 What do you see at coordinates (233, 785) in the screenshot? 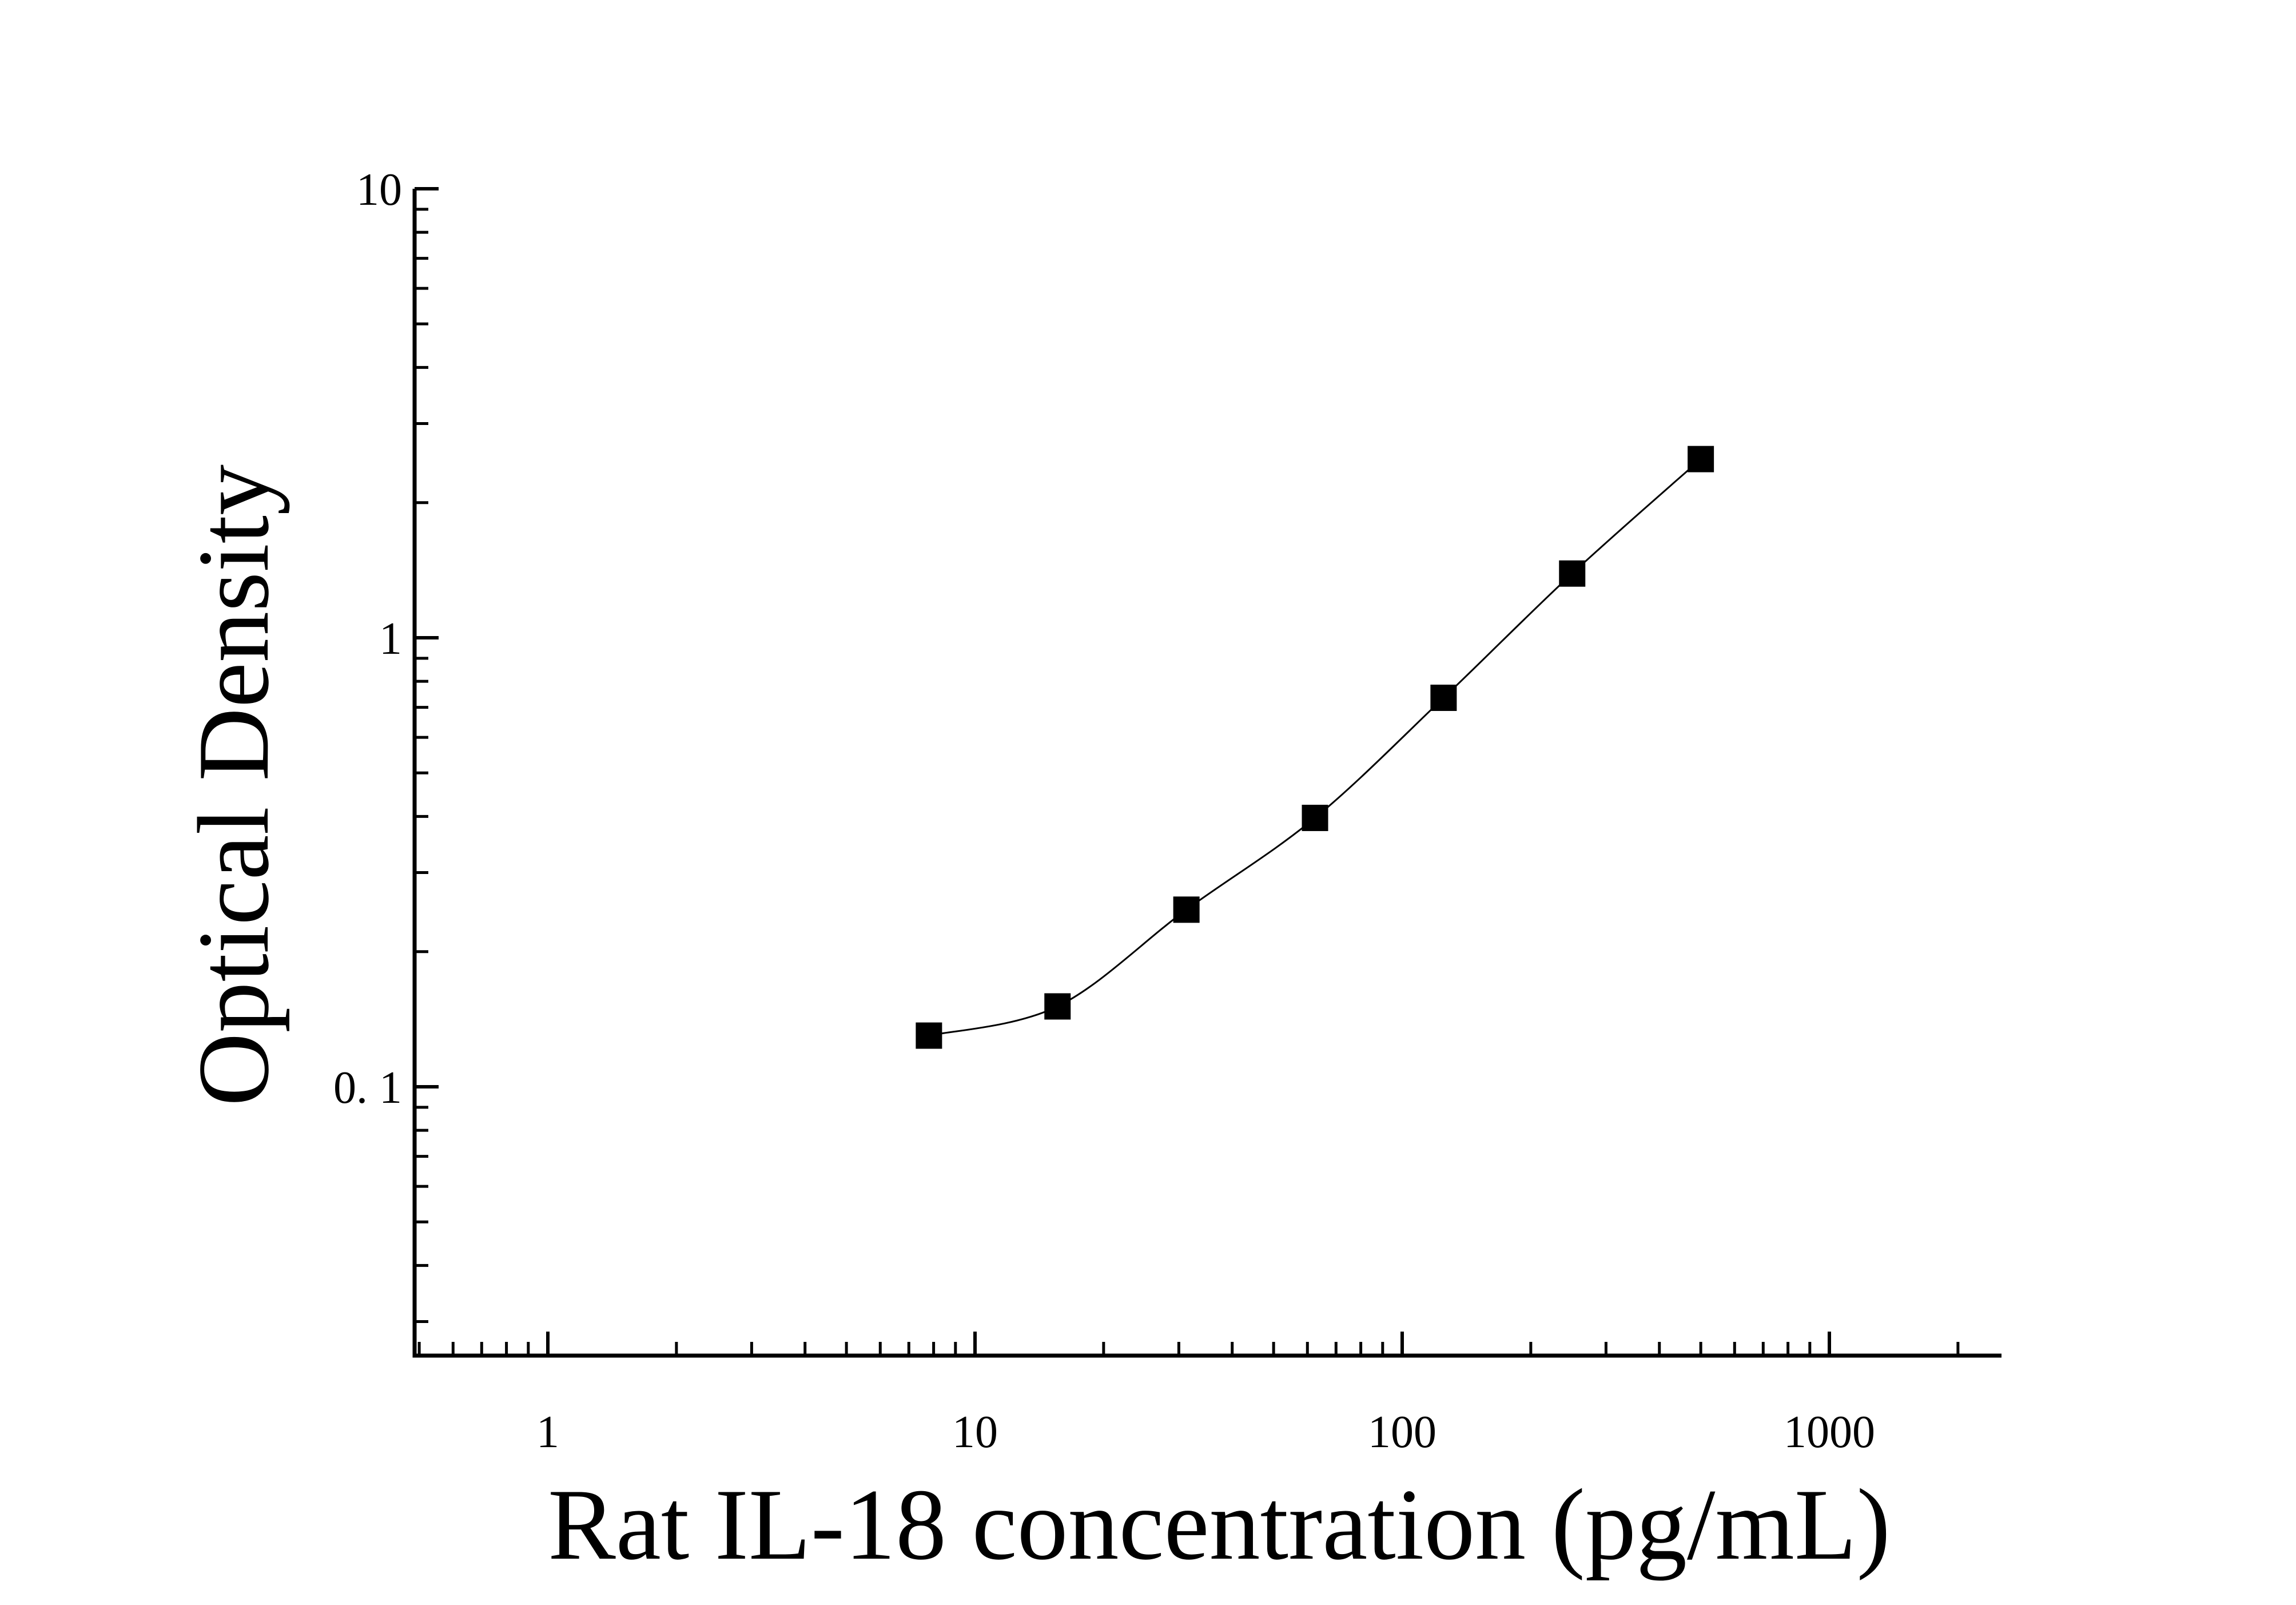
I see `y-axis-title: Optical Density` at bounding box center [233, 785].